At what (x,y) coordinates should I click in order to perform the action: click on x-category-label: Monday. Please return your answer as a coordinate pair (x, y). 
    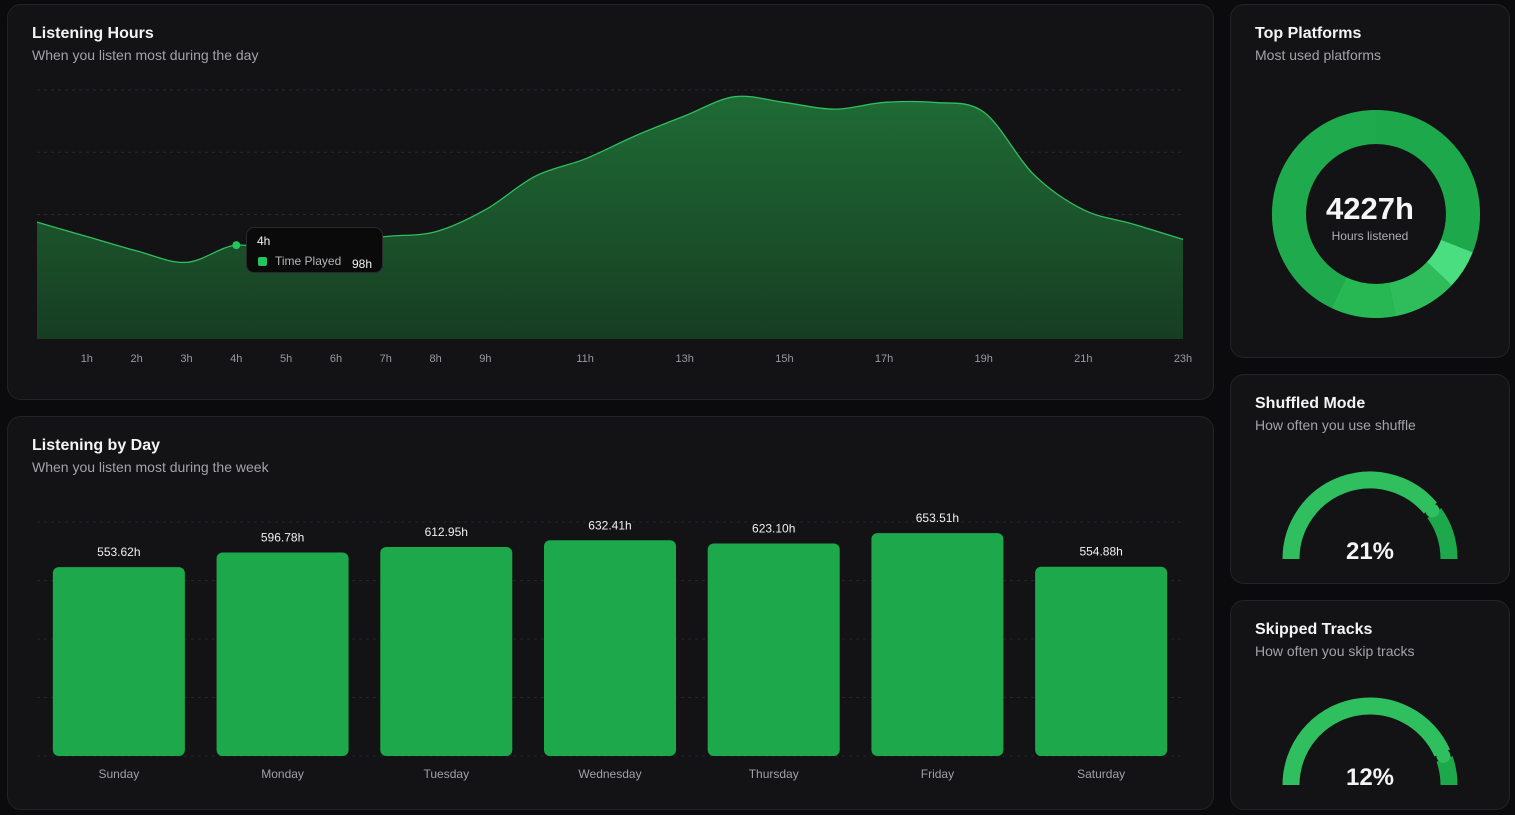
    Looking at the image, I should click on (282, 774).